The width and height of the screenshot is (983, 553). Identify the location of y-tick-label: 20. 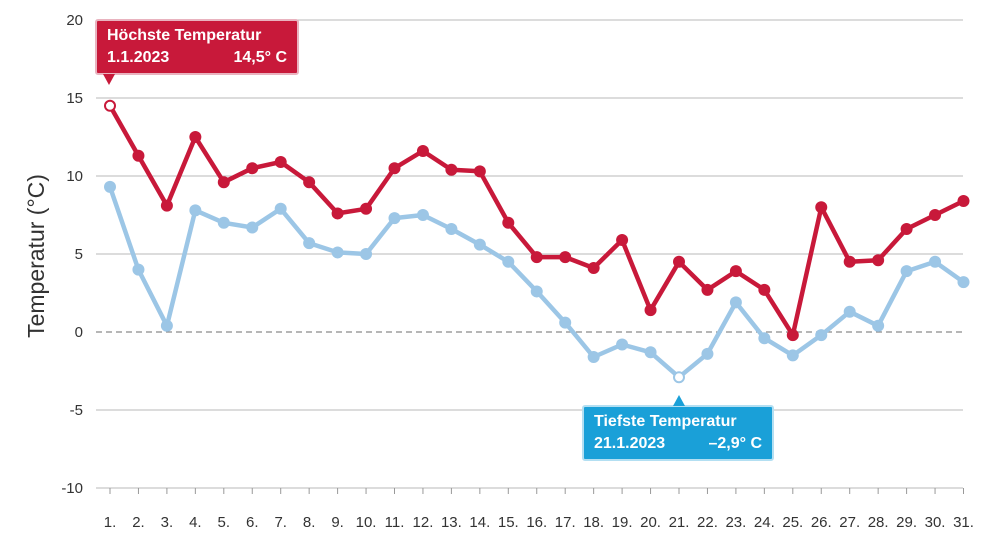
(74, 20).